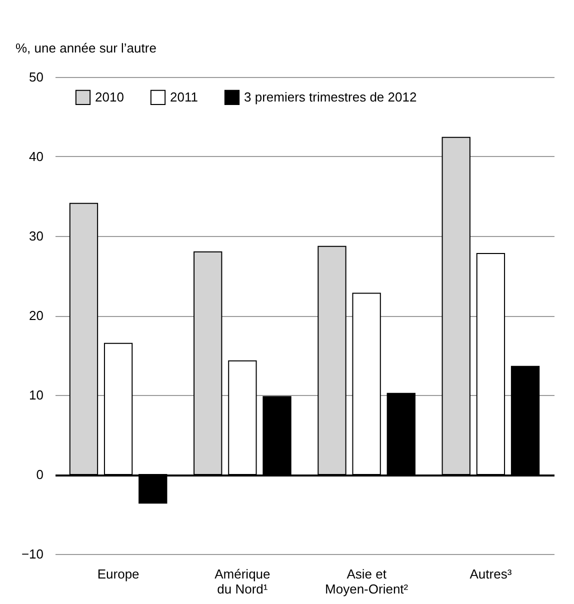 The width and height of the screenshot is (574, 604). What do you see at coordinates (36, 77) in the screenshot?
I see `y-tick-label: 50` at bounding box center [36, 77].